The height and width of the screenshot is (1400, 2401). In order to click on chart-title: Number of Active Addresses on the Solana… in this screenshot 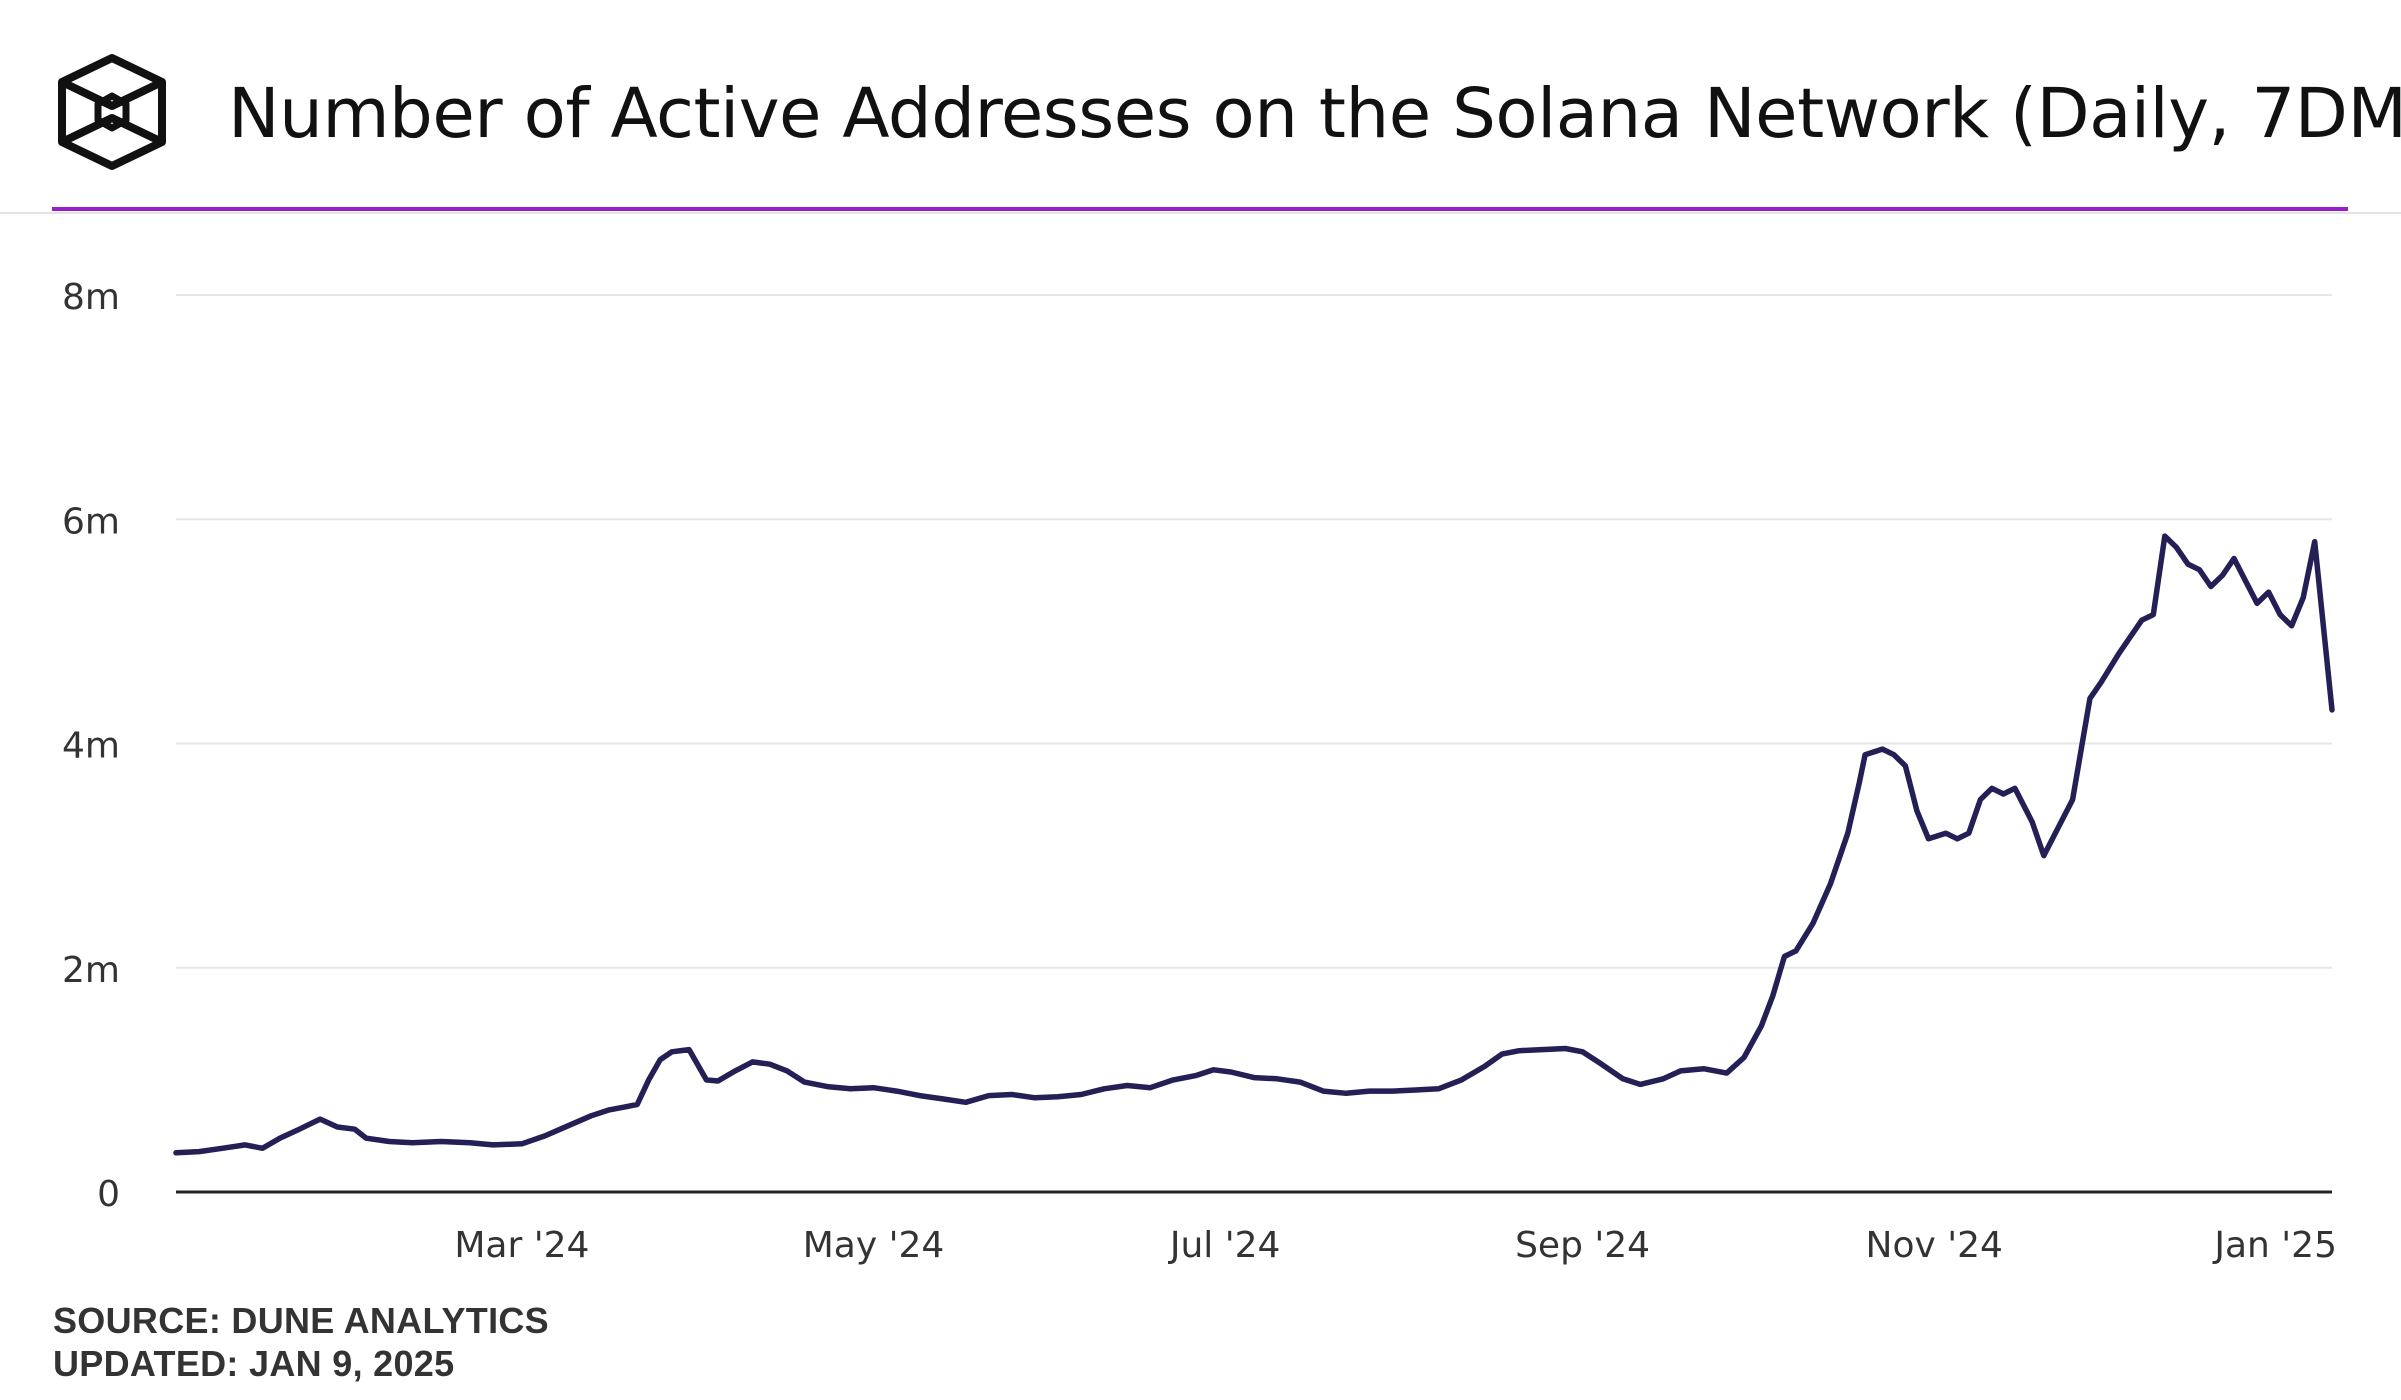, I will do `click(1314, 114)`.